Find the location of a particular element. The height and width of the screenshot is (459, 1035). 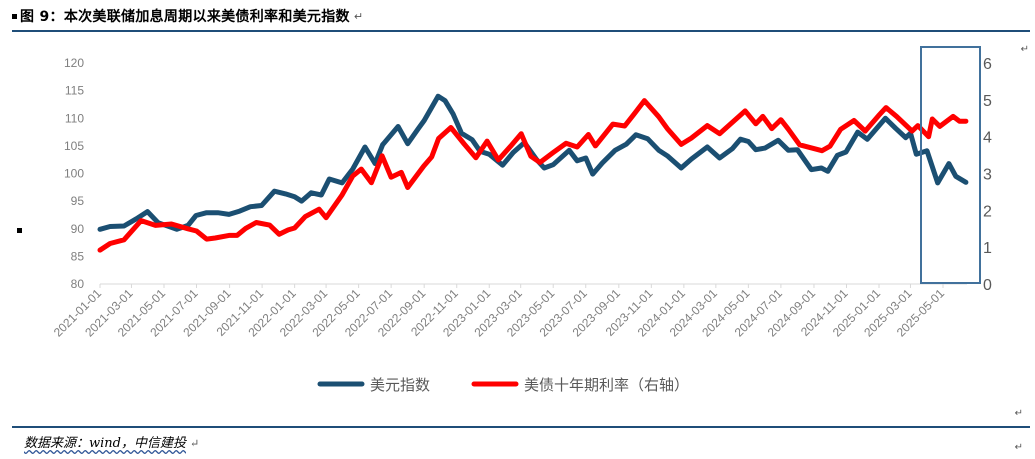

highlight-box is located at coordinates (950, 165).